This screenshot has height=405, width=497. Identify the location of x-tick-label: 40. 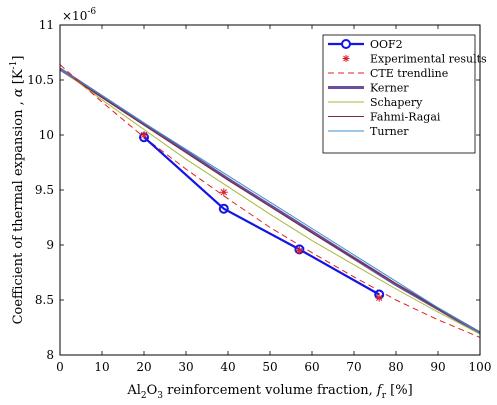
(227, 367).